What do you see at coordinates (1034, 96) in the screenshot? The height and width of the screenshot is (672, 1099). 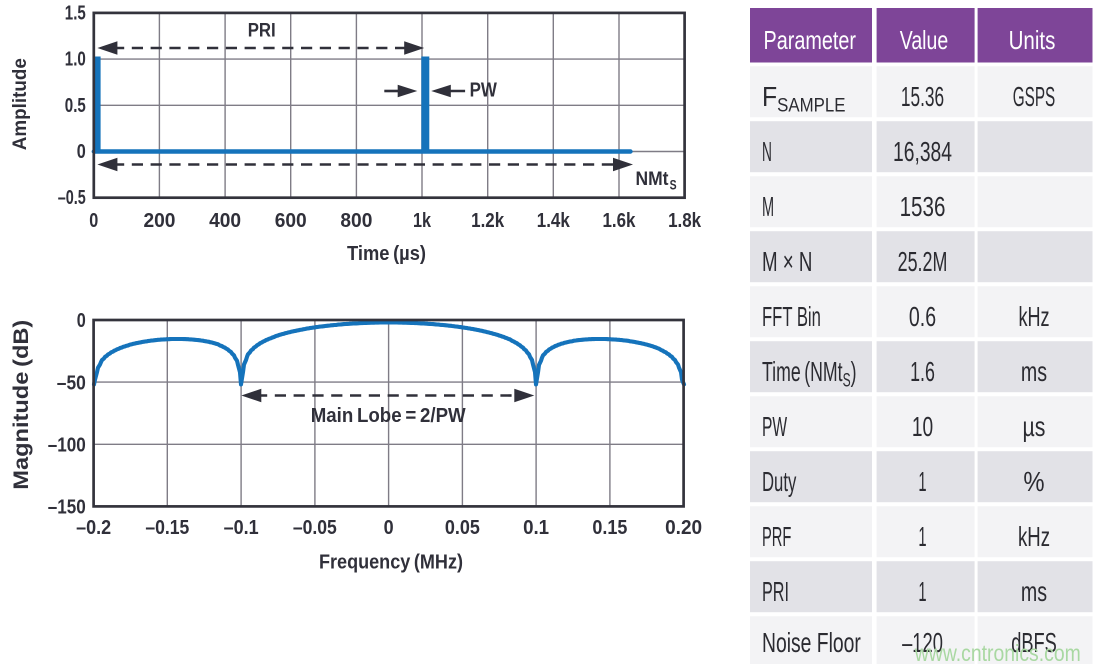 I see `svg-text: GSPS` at bounding box center [1034, 96].